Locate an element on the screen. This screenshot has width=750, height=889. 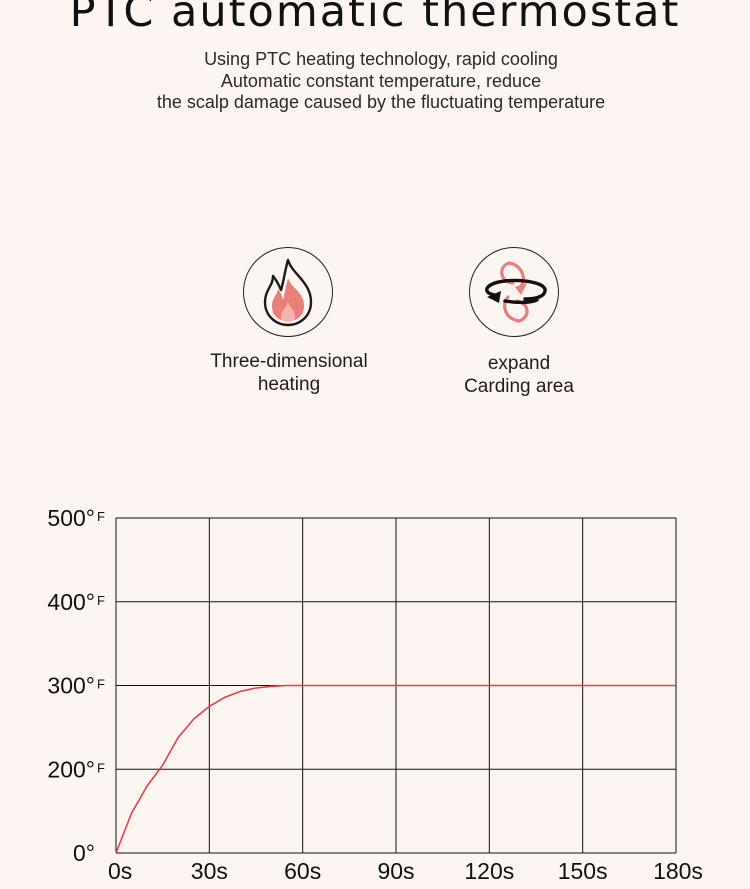
flame-icon is located at coordinates (288, 292).